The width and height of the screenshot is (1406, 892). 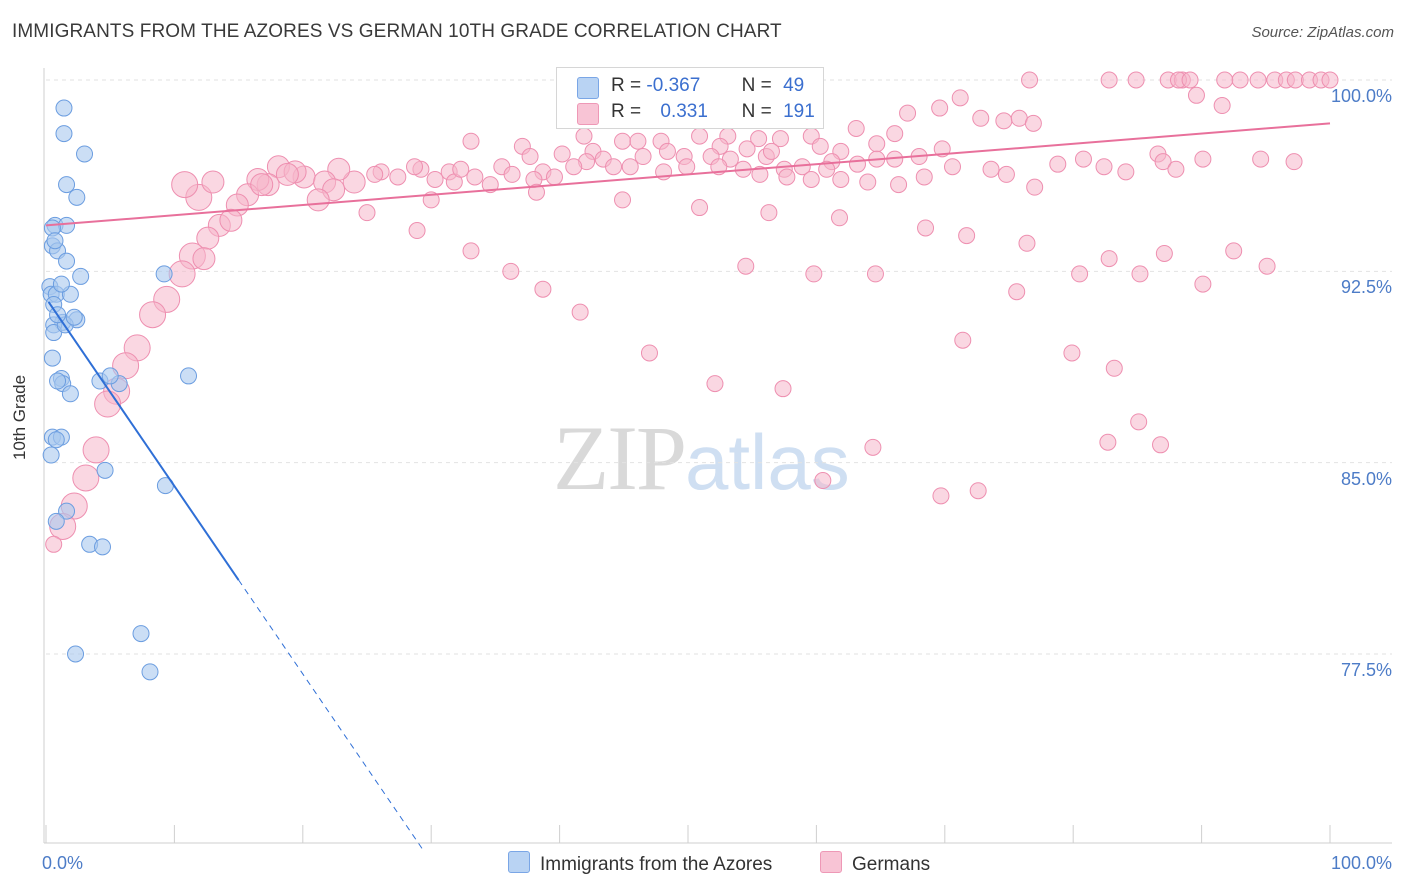 What do you see at coordinates (1361, 96) in the screenshot?
I see `y-tick-label: 100.0%` at bounding box center [1361, 96].